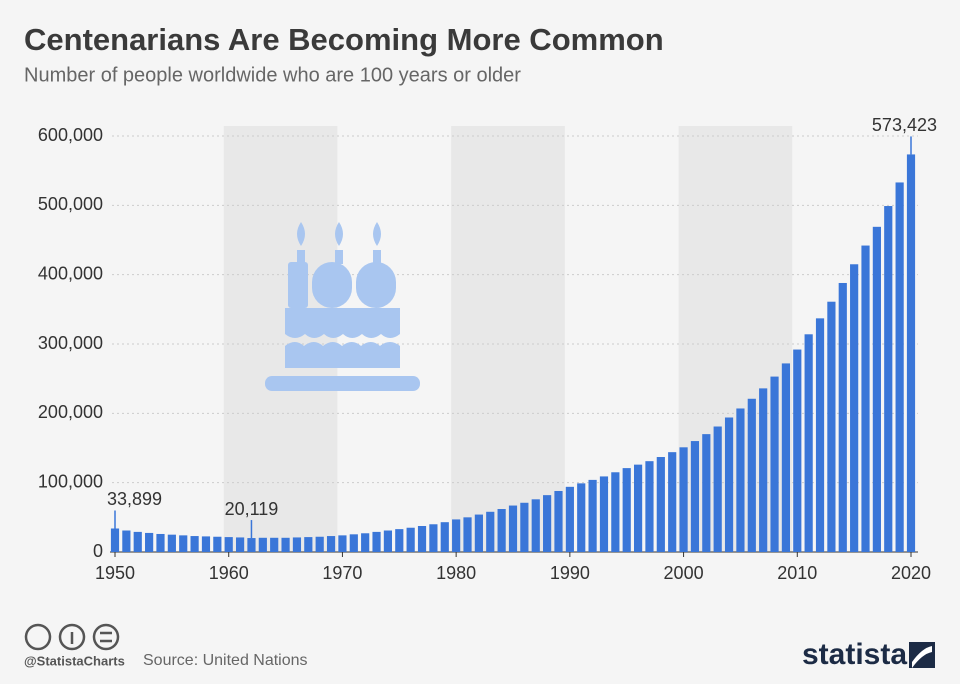 This screenshot has height=684, width=960. I want to click on x-tick-label: 2010, so click(797, 573).